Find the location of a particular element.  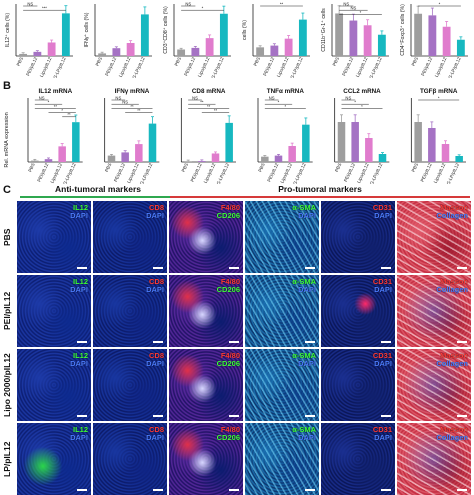

y-axis-label: IL12⁺ cells (%) is located at coordinates (8, 30).